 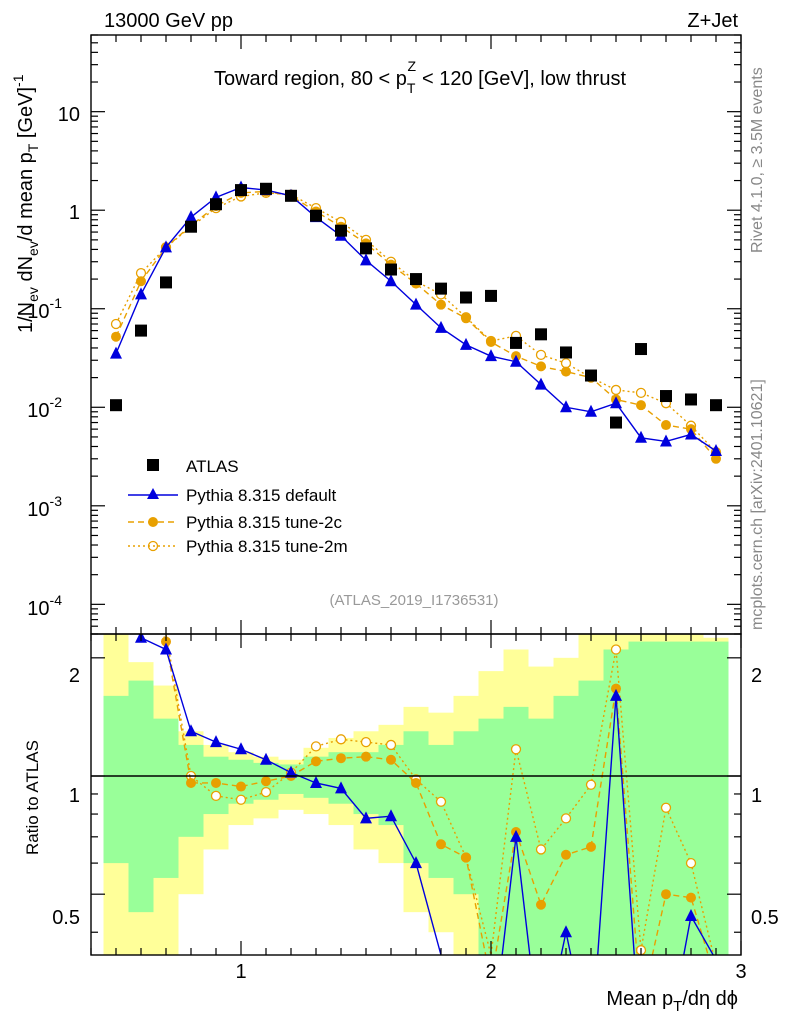 What do you see at coordinates (33, 248) in the screenshot?
I see `ylabel-sub2: ev` at bounding box center [33, 248].